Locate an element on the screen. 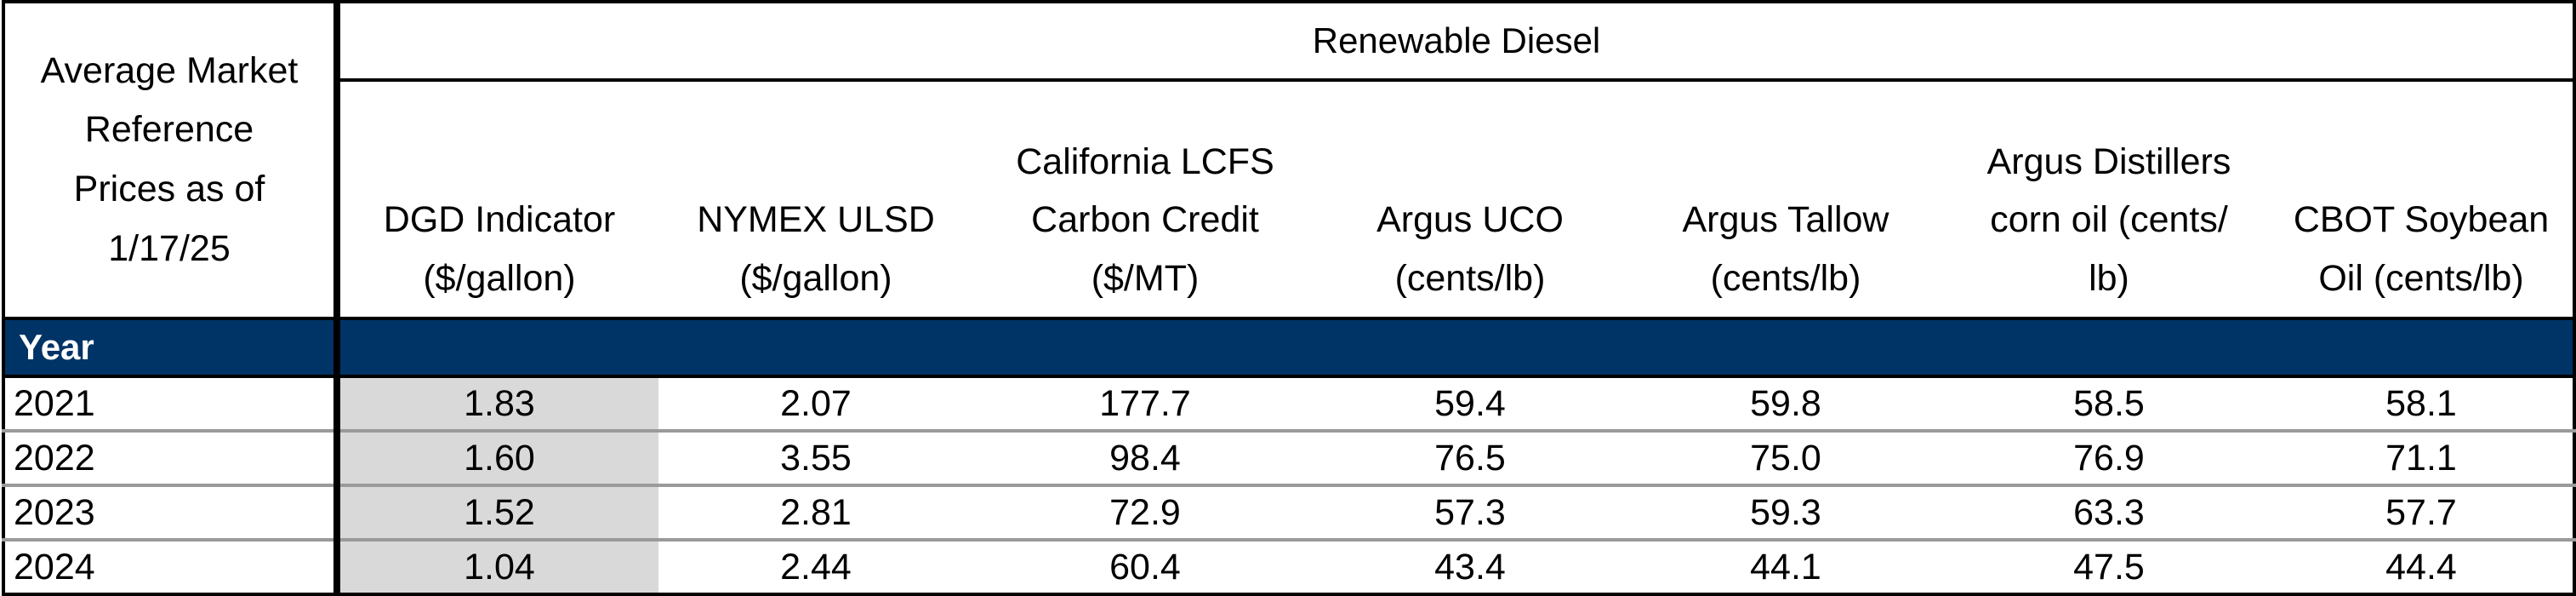 The image size is (2576, 596). cell-dgd-indicator: 1.52 is located at coordinates (498, 513).